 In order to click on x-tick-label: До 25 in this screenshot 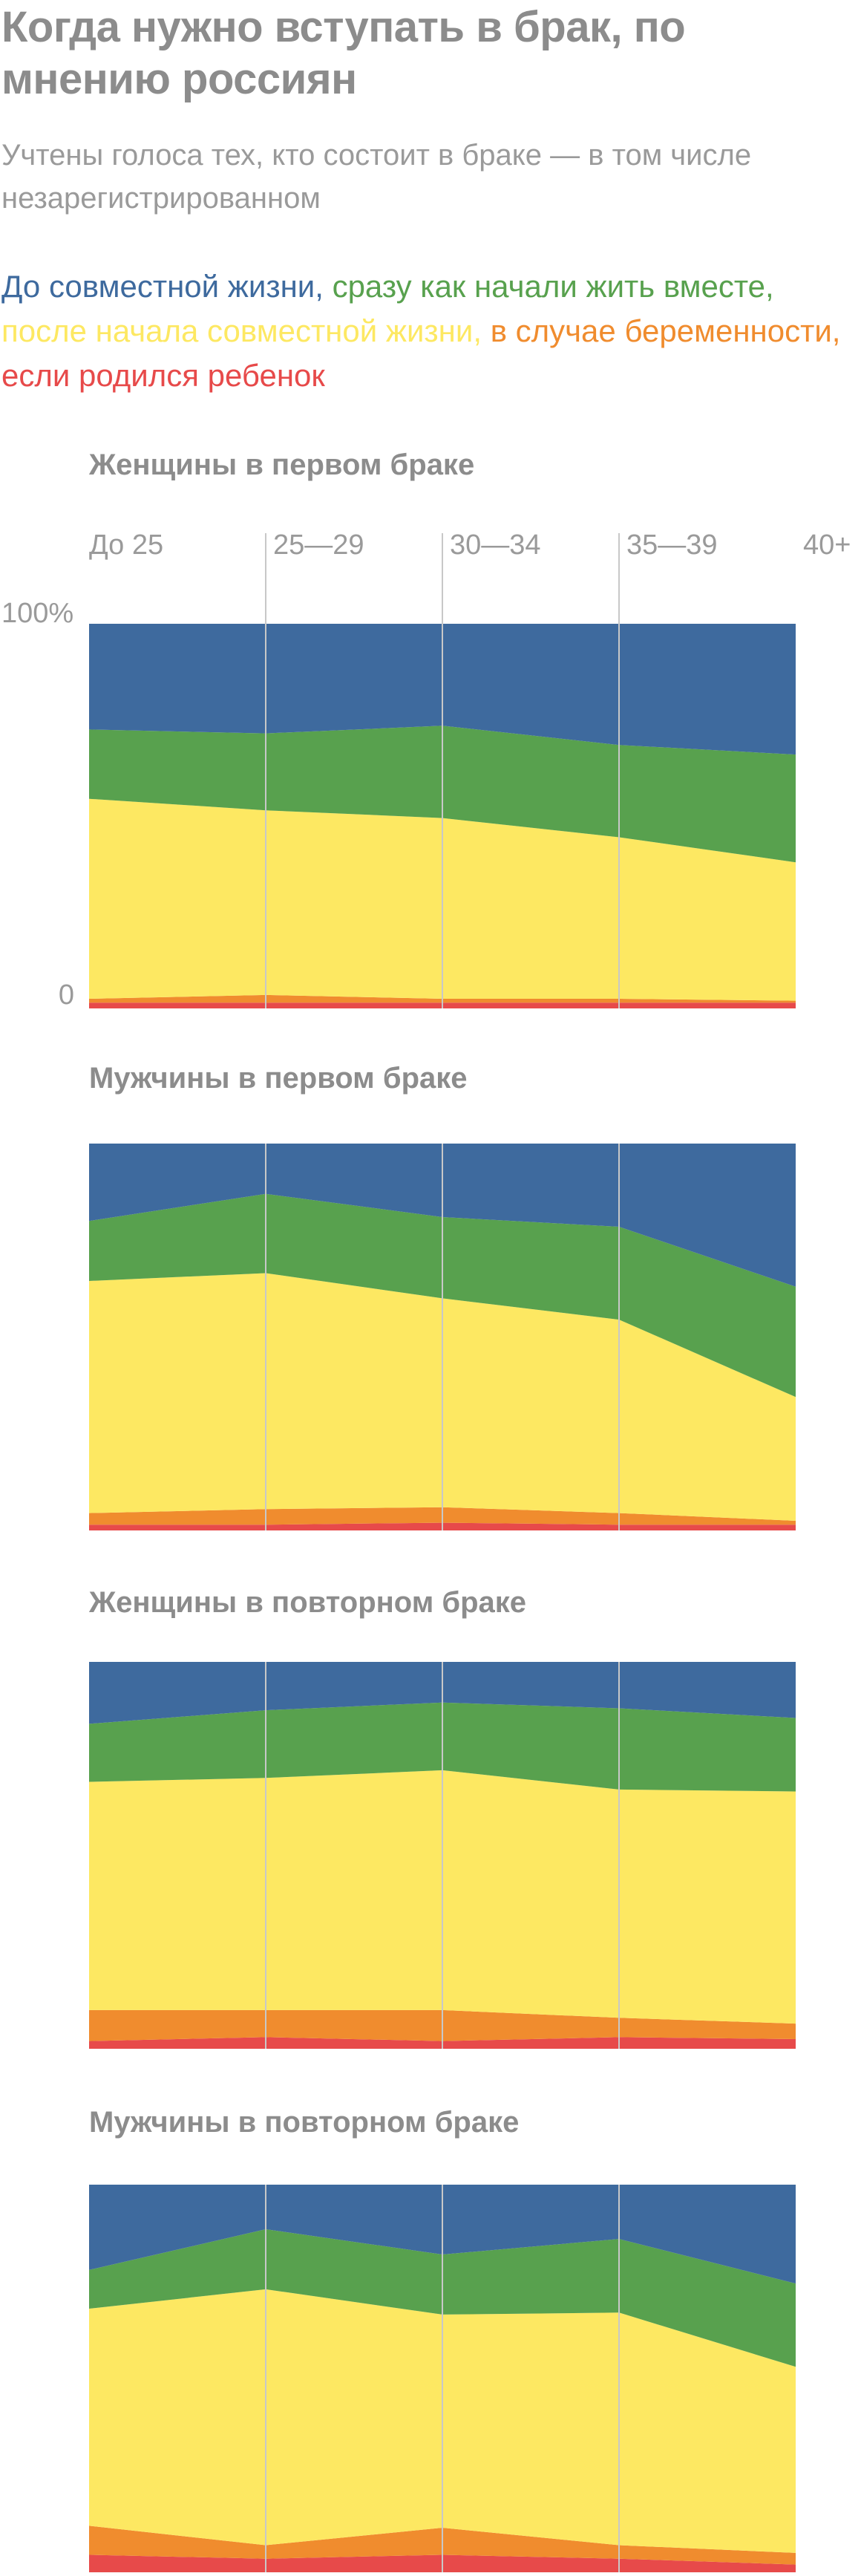, I will do `click(126, 545)`.